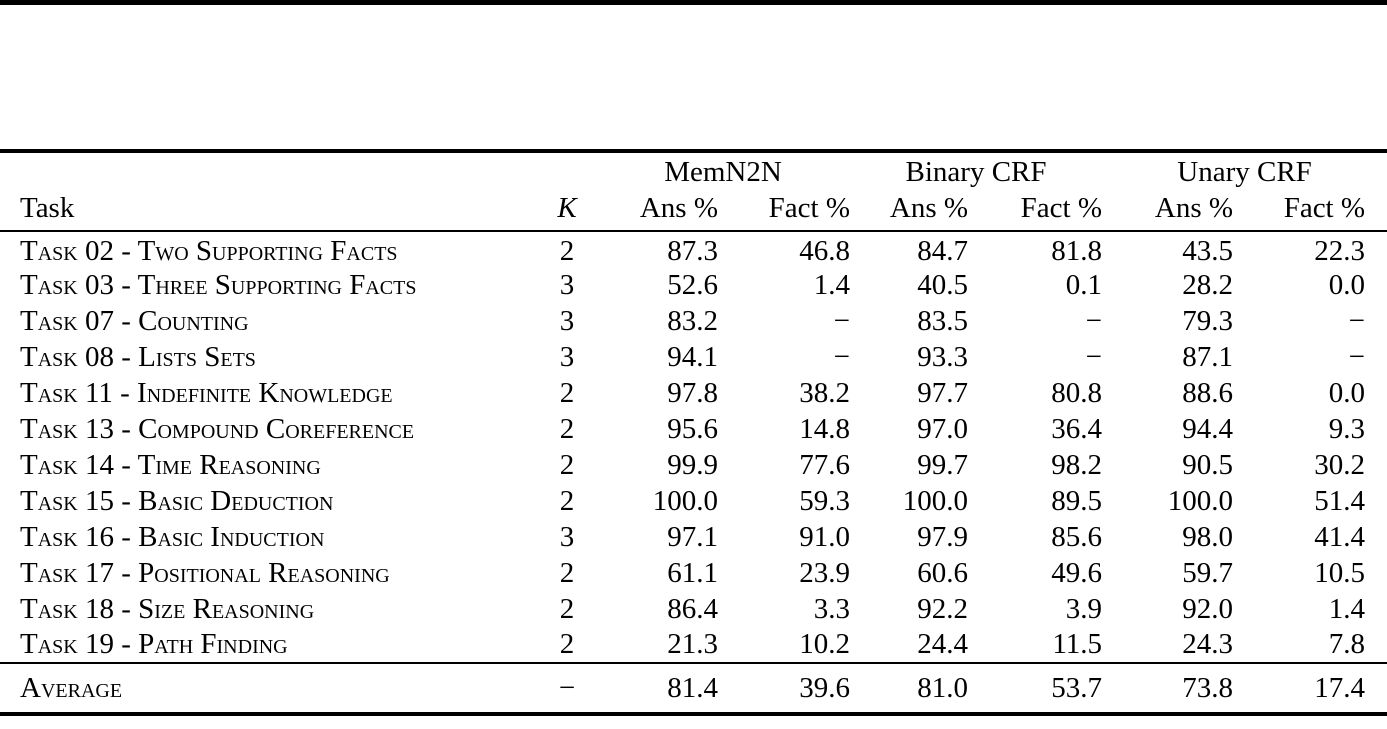 This screenshot has width=1387, height=729. Describe the element at coordinates (1208, 320) in the screenshot. I see `cell-unary-ans: 79.3` at that location.